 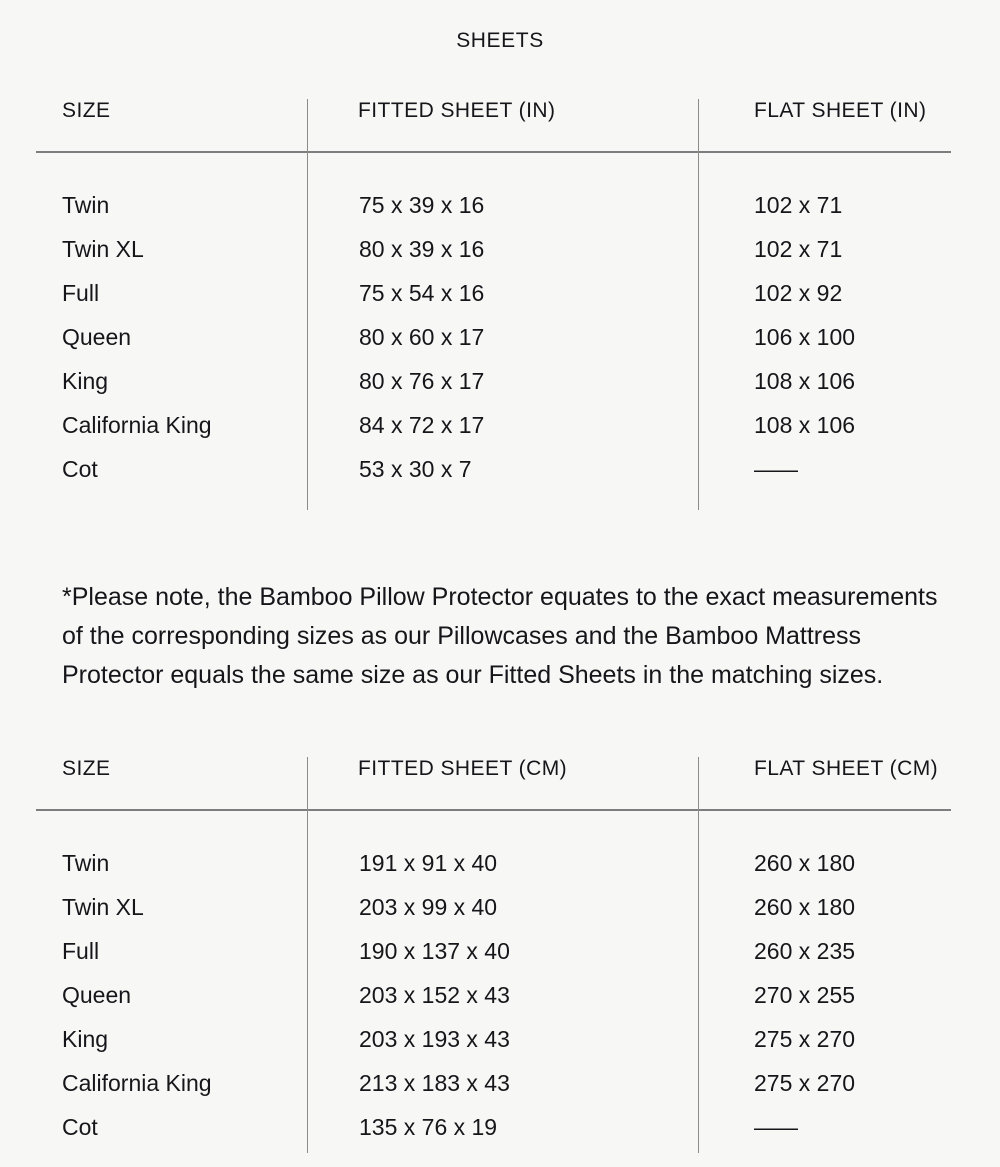 I want to click on cell-flat: 270 x 255, so click(x=805, y=995).